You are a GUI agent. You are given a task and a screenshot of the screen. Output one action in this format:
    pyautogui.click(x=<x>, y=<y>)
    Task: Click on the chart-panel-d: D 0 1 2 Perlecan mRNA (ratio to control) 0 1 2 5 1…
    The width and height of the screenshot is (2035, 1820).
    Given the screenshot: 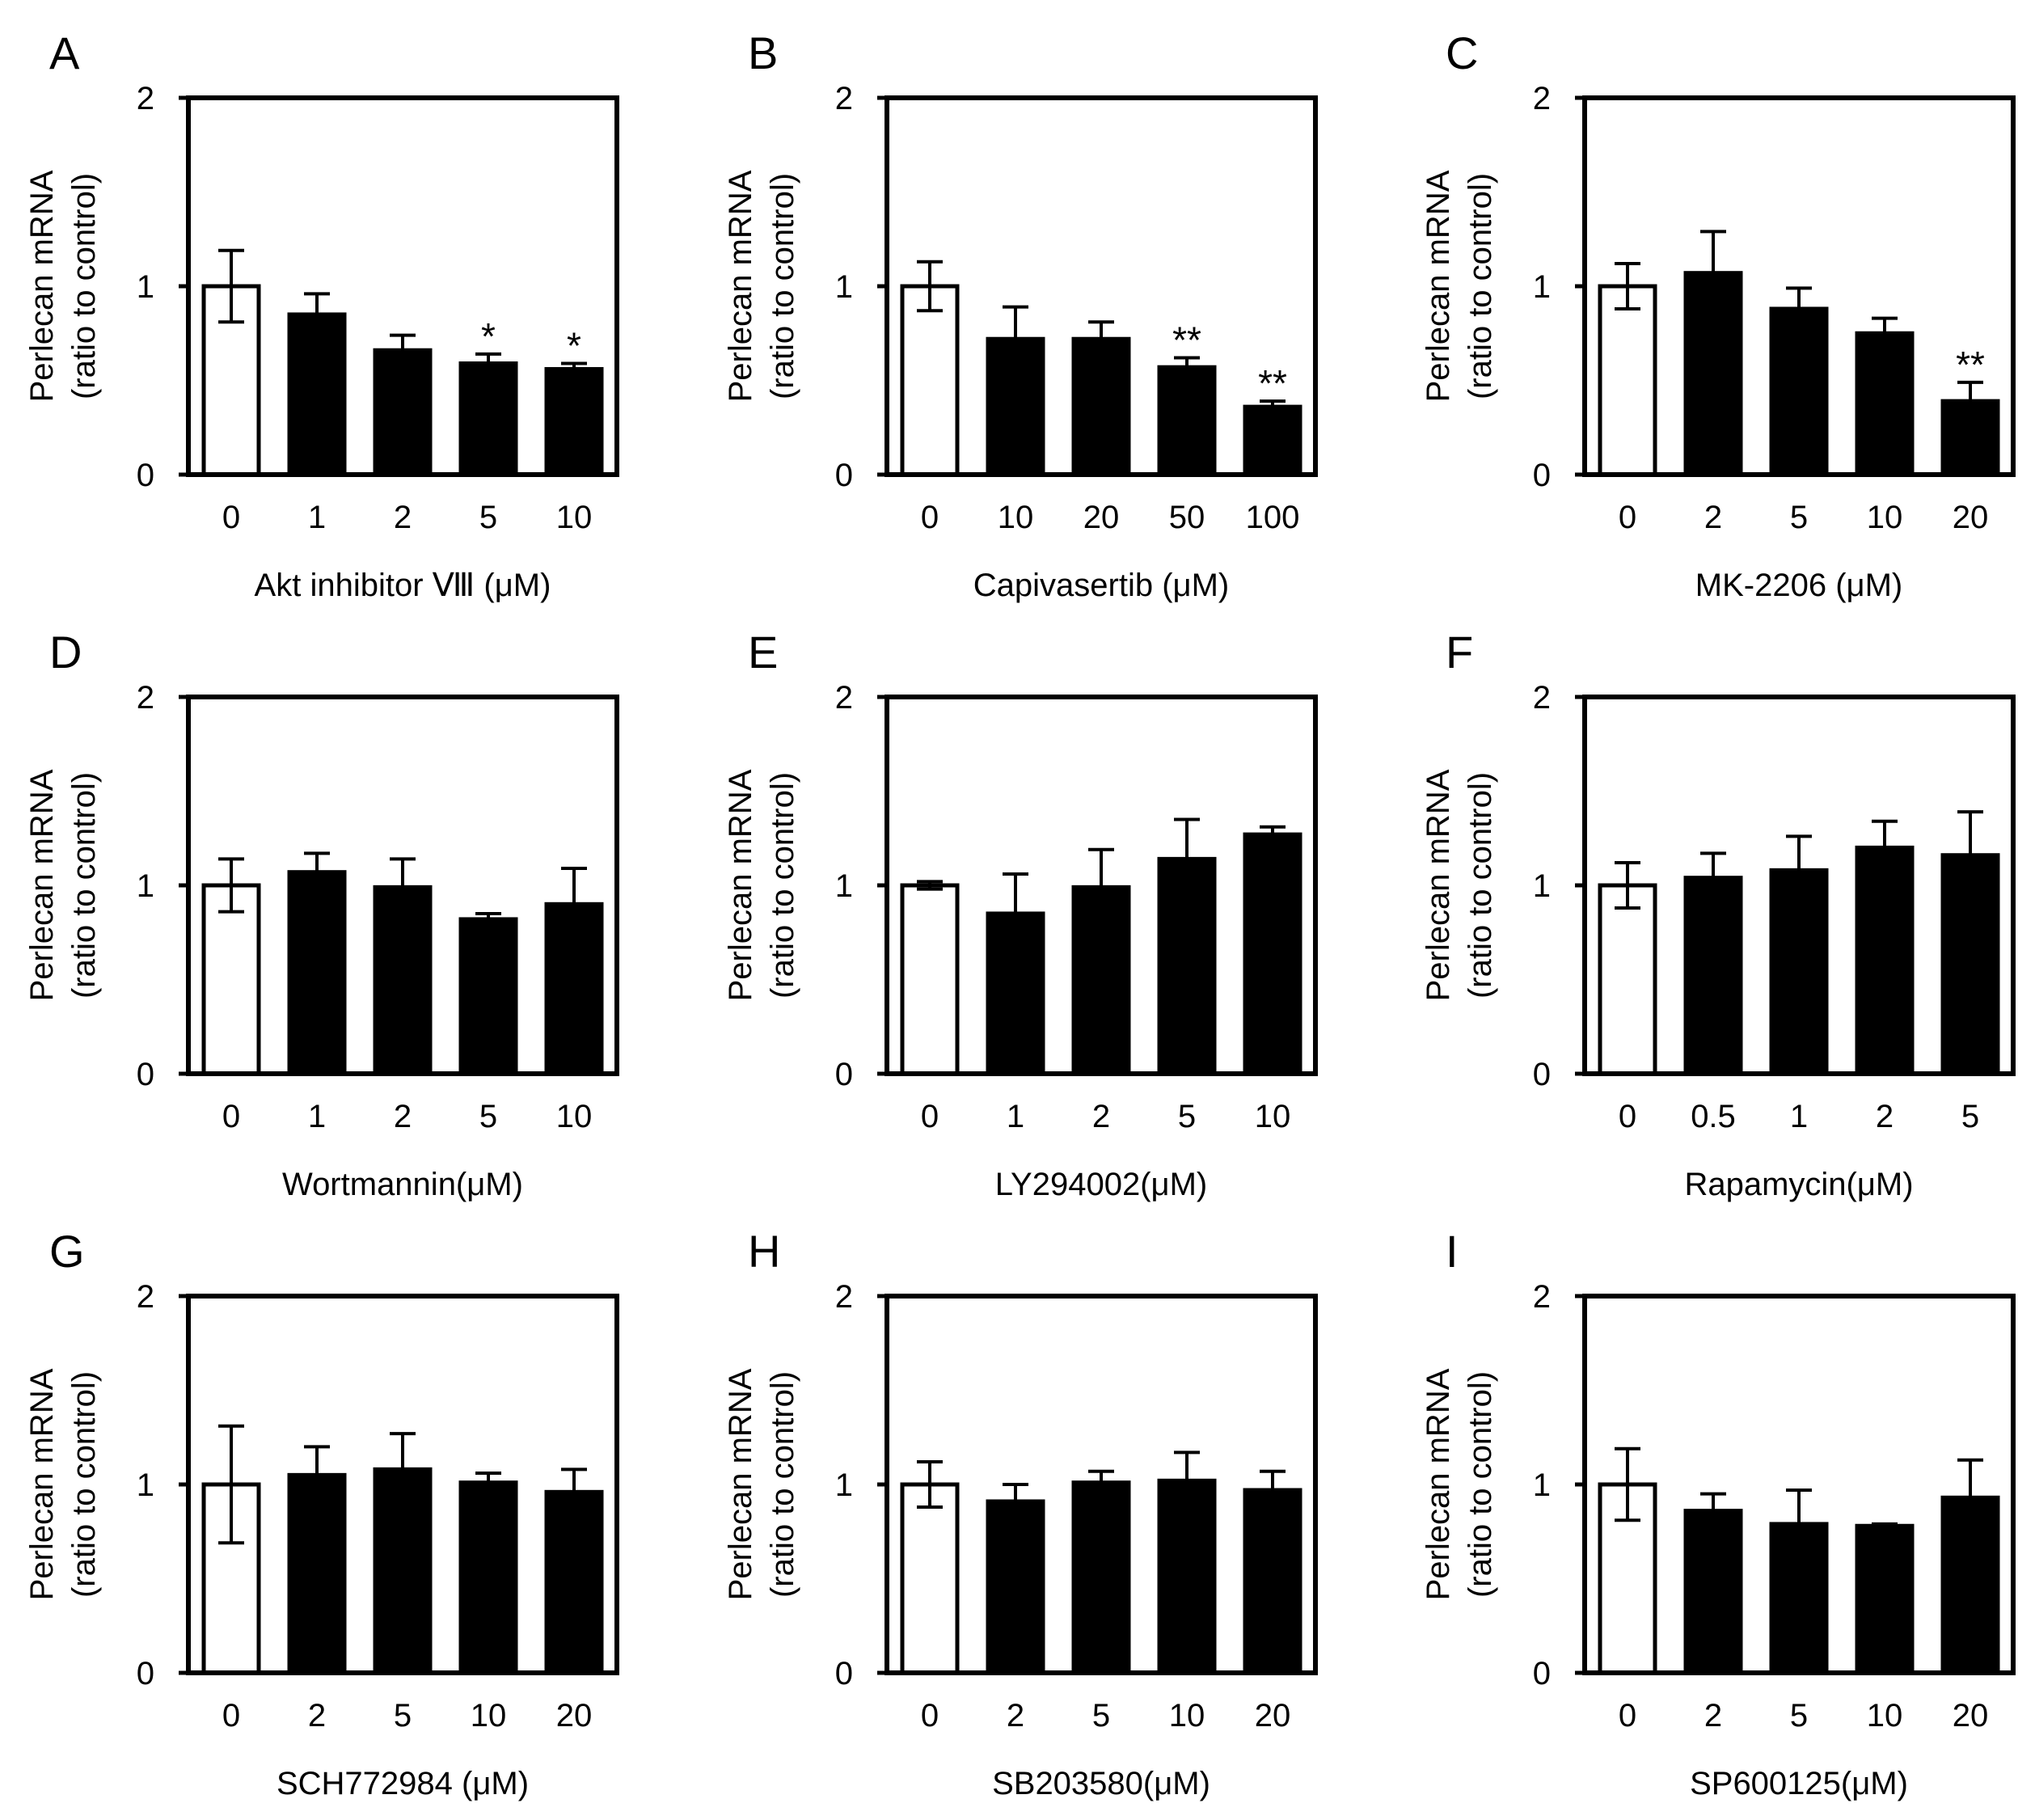 What is the action you would take?
    pyautogui.click(x=321, y=914)
    